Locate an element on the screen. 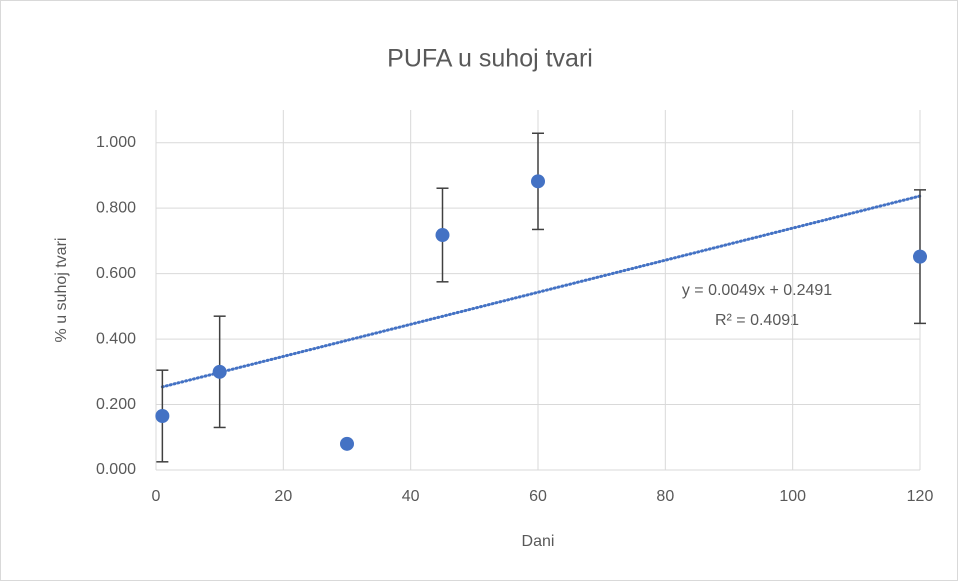 This screenshot has height=581, width=958. trendline-equation: y = 0.0049x + 0.2491 is located at coordinates (757, 290).